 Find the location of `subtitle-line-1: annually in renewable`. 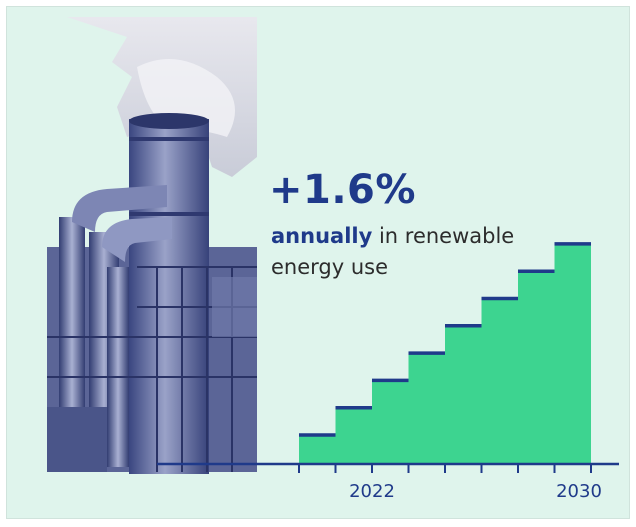

subtitle-line-1: annually in renewable is located at coordinates (392, 236).